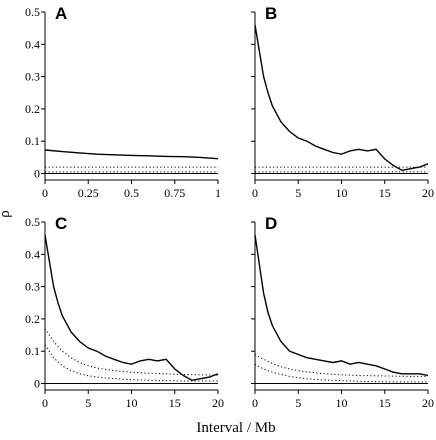 The image size is (436, 440). I want to click on panel-b-x-tick-label: 5, so click(298, 193).